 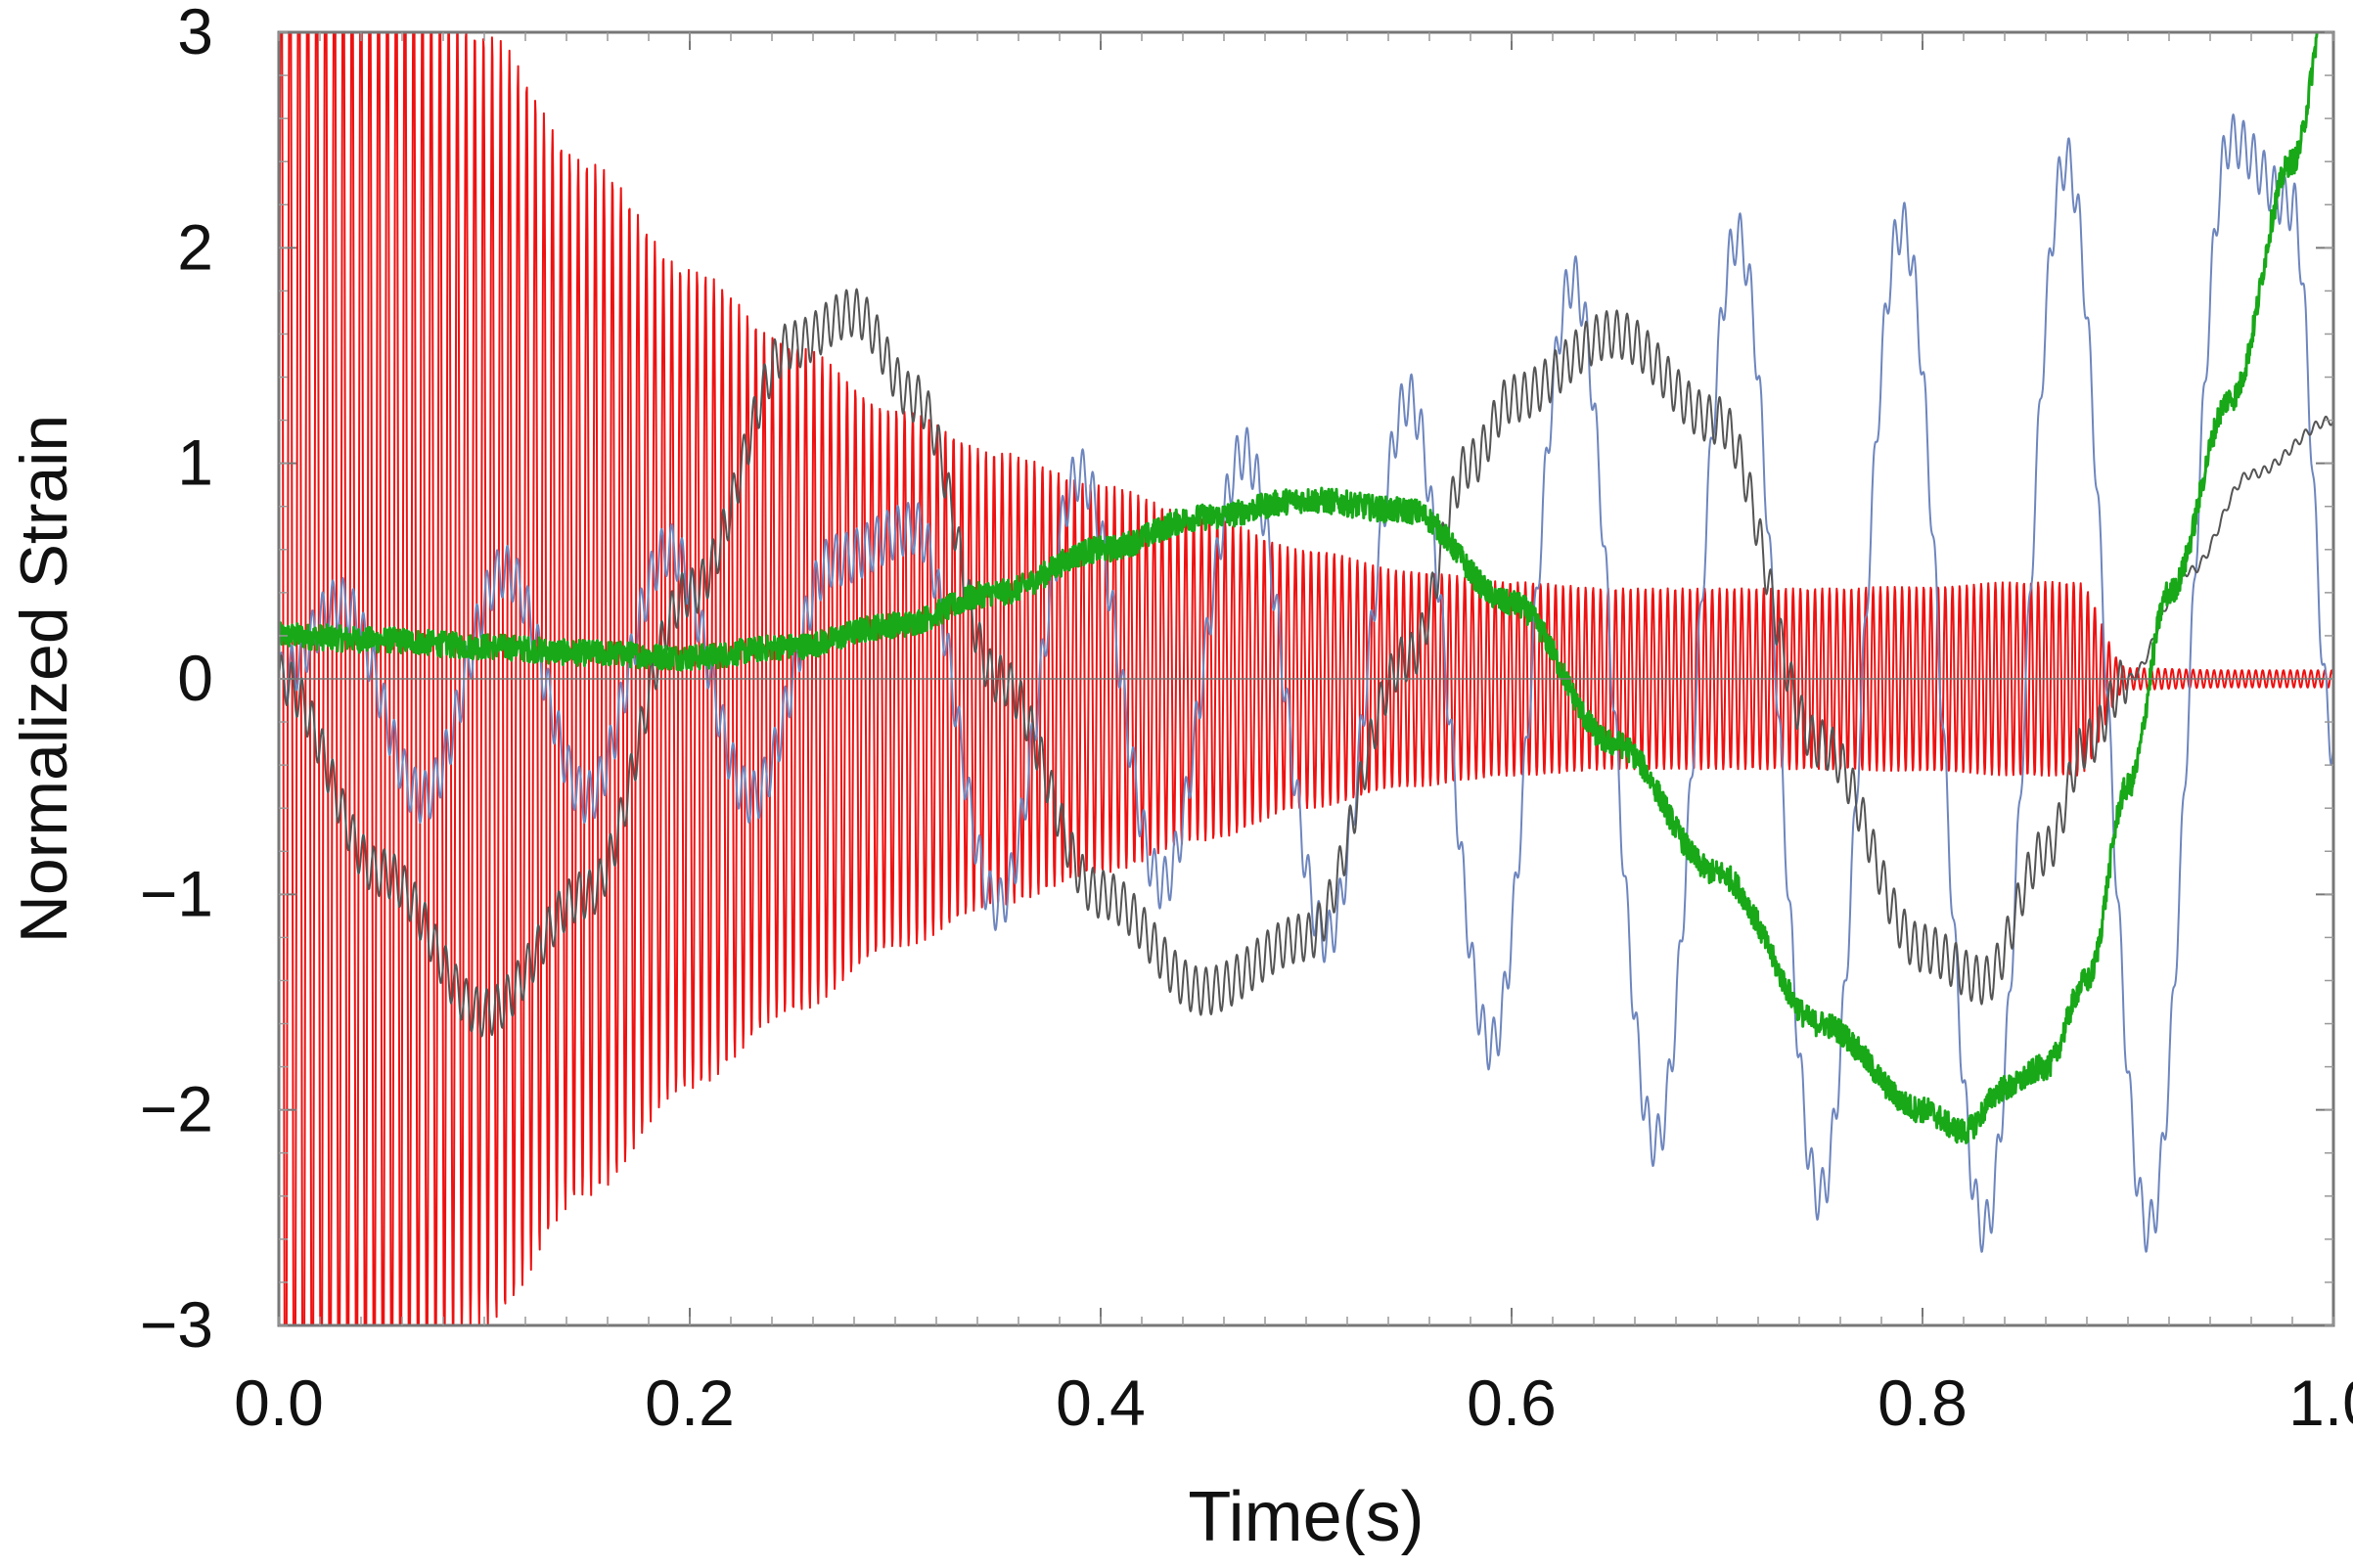 I want to click on y-tick-label: 2, so click(x=195, y=246).